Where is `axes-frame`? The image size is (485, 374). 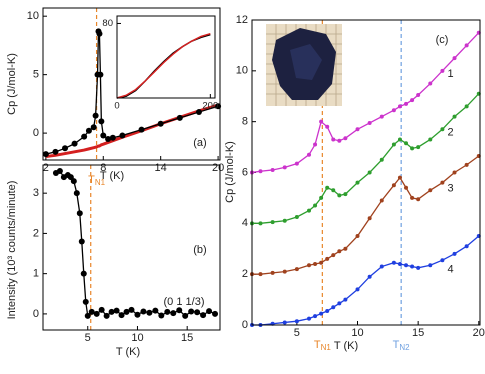 axes-frame is located at coordinates (166, 57).